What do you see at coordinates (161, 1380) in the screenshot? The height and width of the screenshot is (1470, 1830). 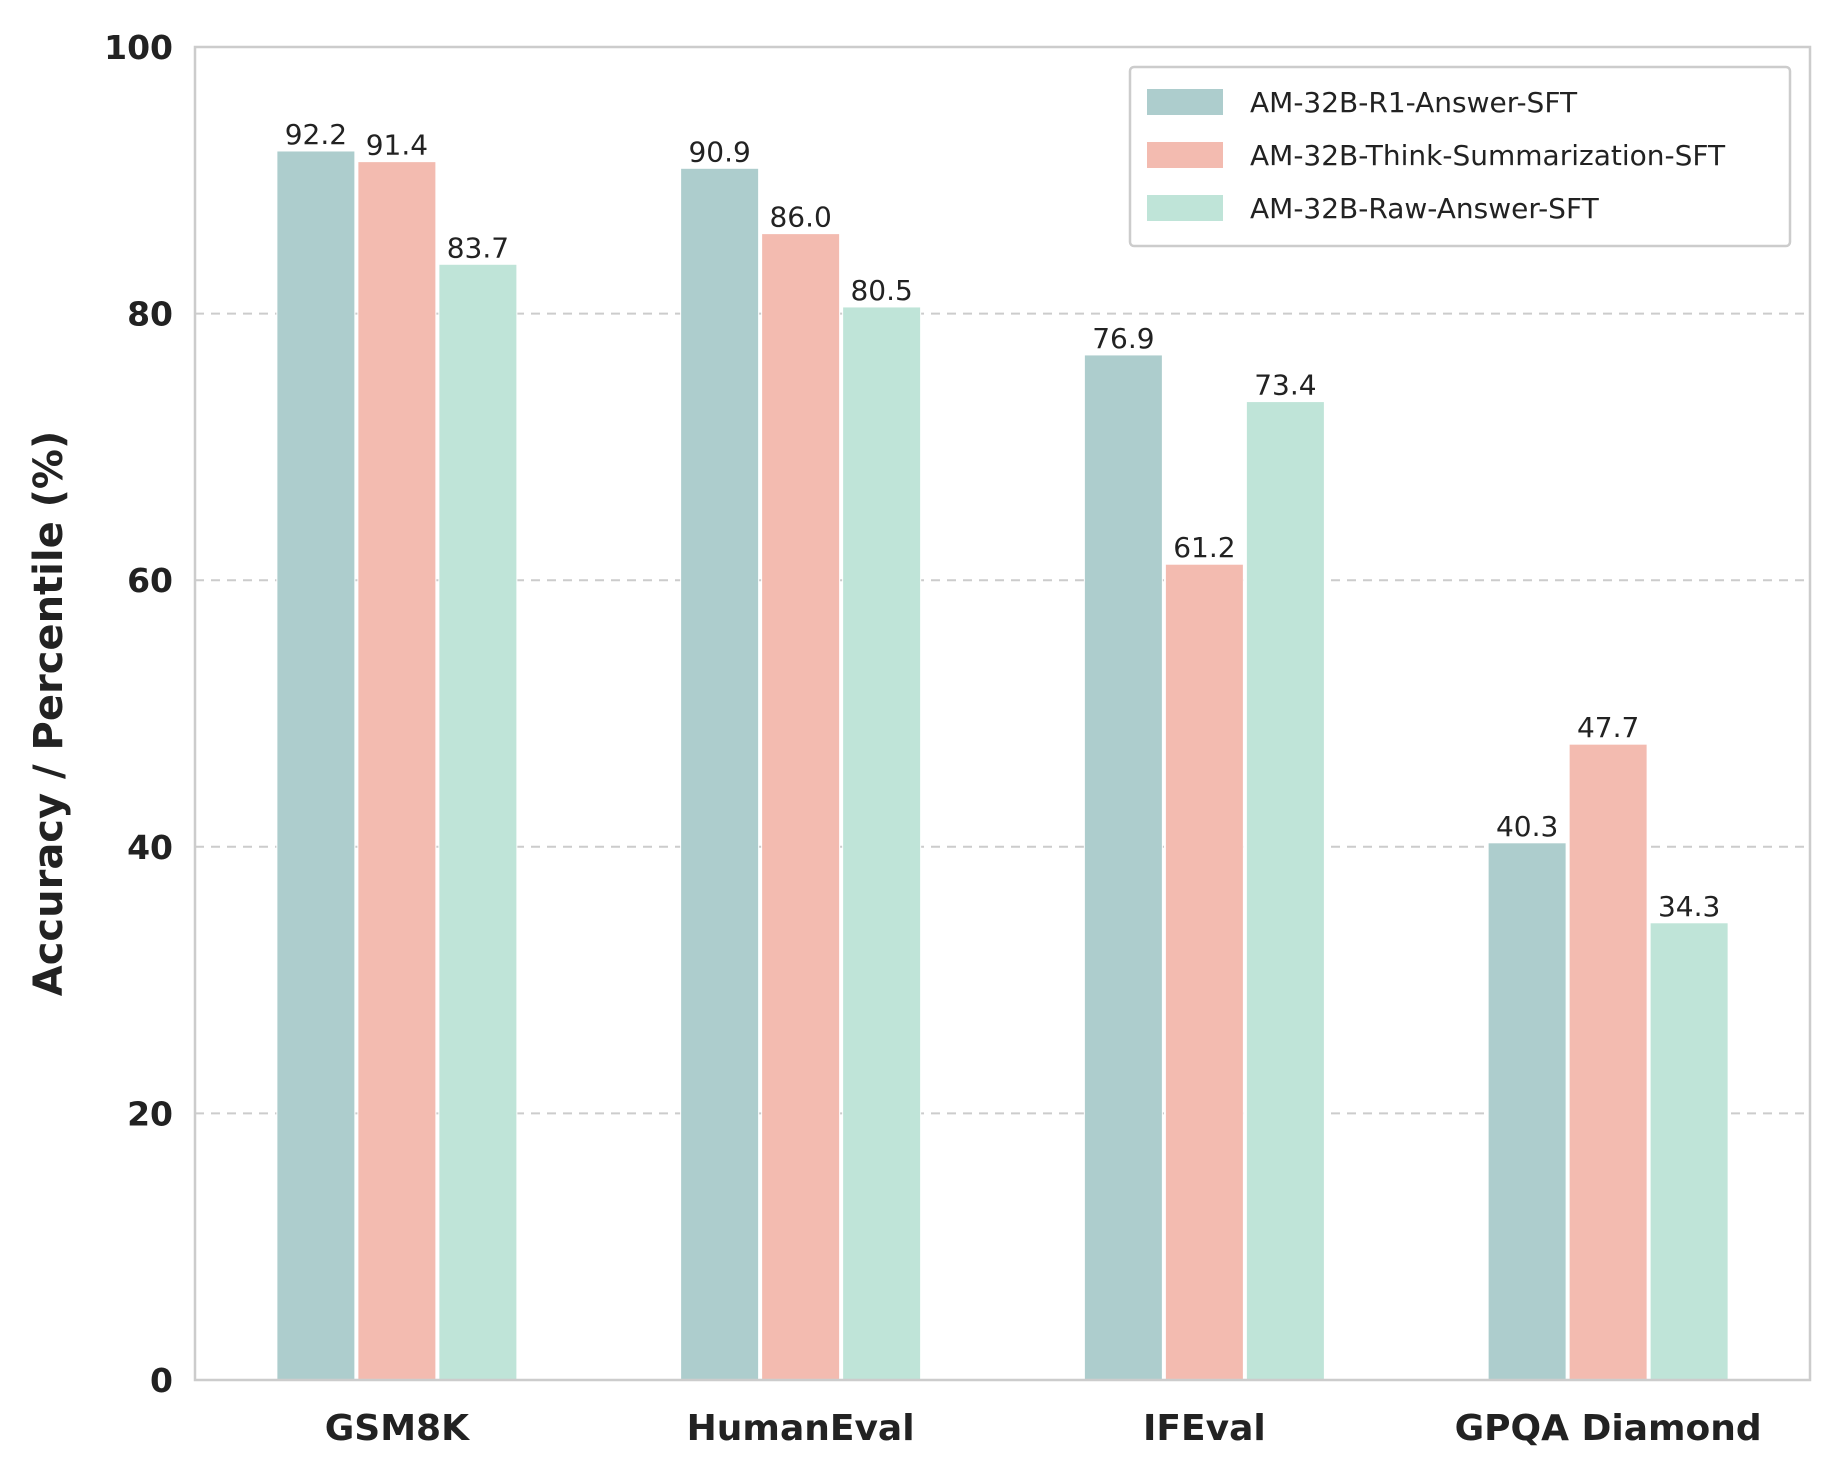 I see `y-tick-label: 0` at bounding box center [161, 1380].